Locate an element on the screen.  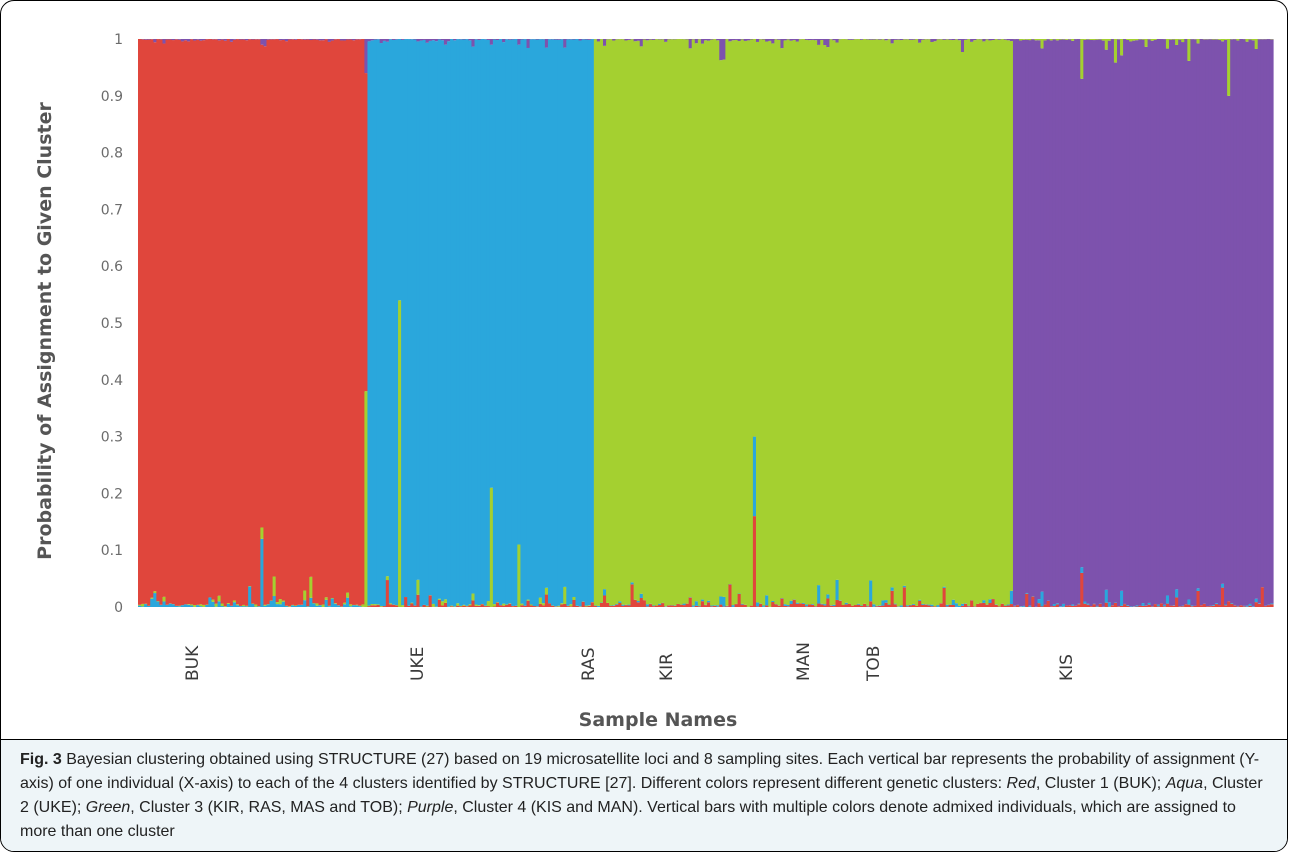
x-tick-label: MAN is located at coordinates (804, 661).